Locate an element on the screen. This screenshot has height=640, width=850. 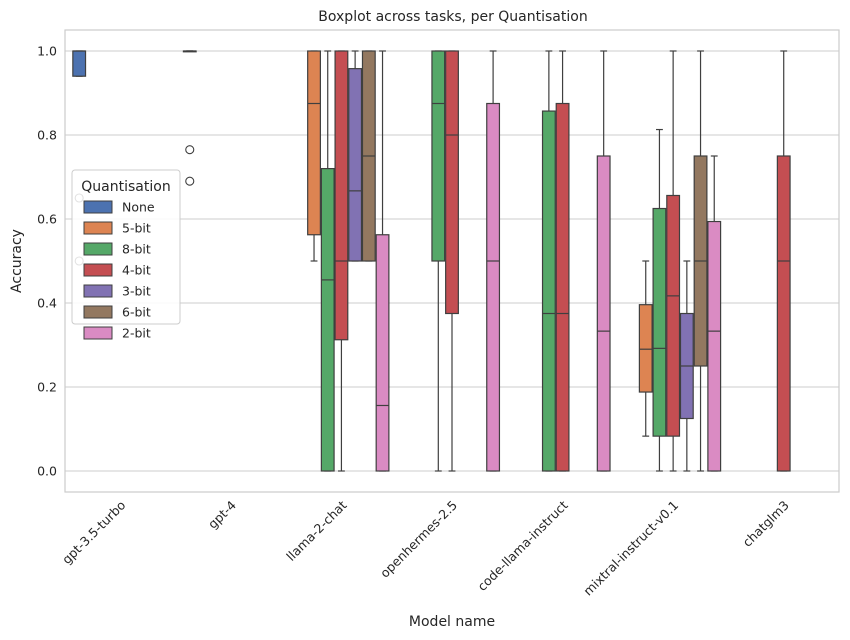
box-llama-2-chat-8-bit is located at coordinates (327, 261).